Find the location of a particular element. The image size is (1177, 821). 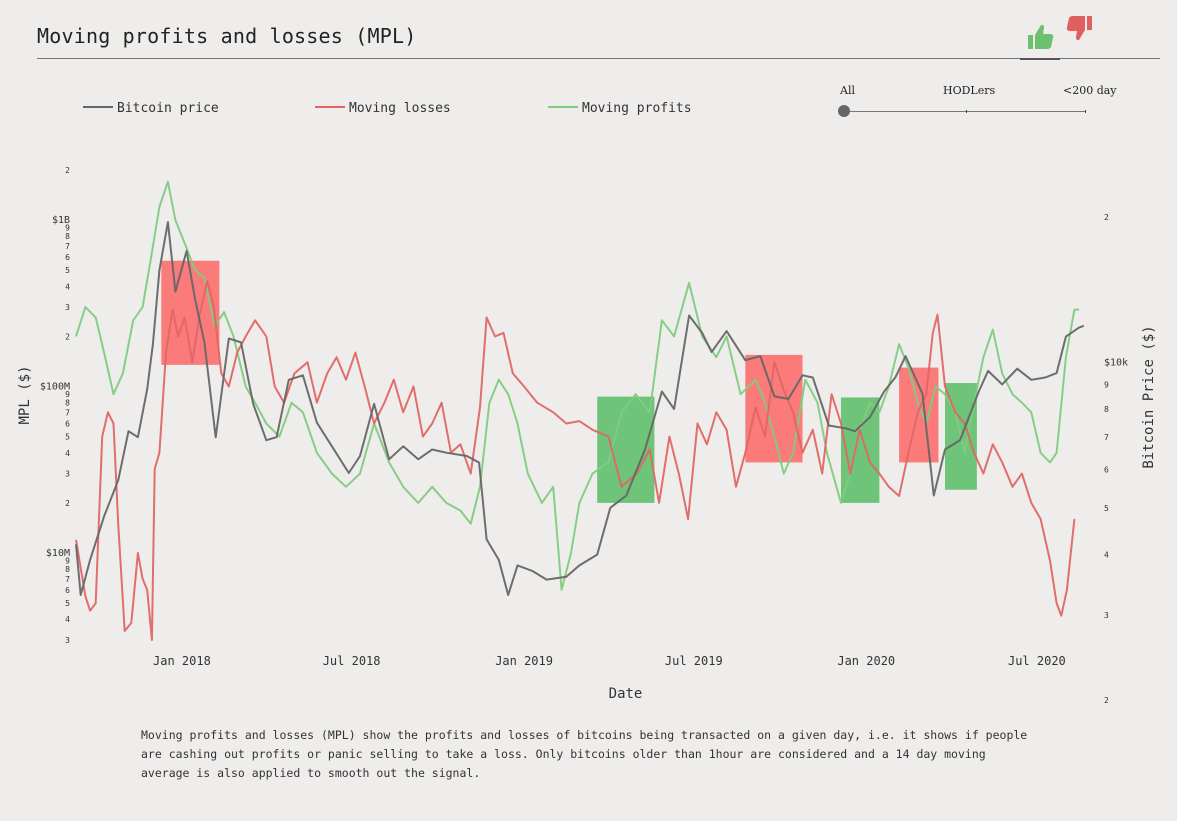

feedback-tabs is located at coordinates (1060, 38).